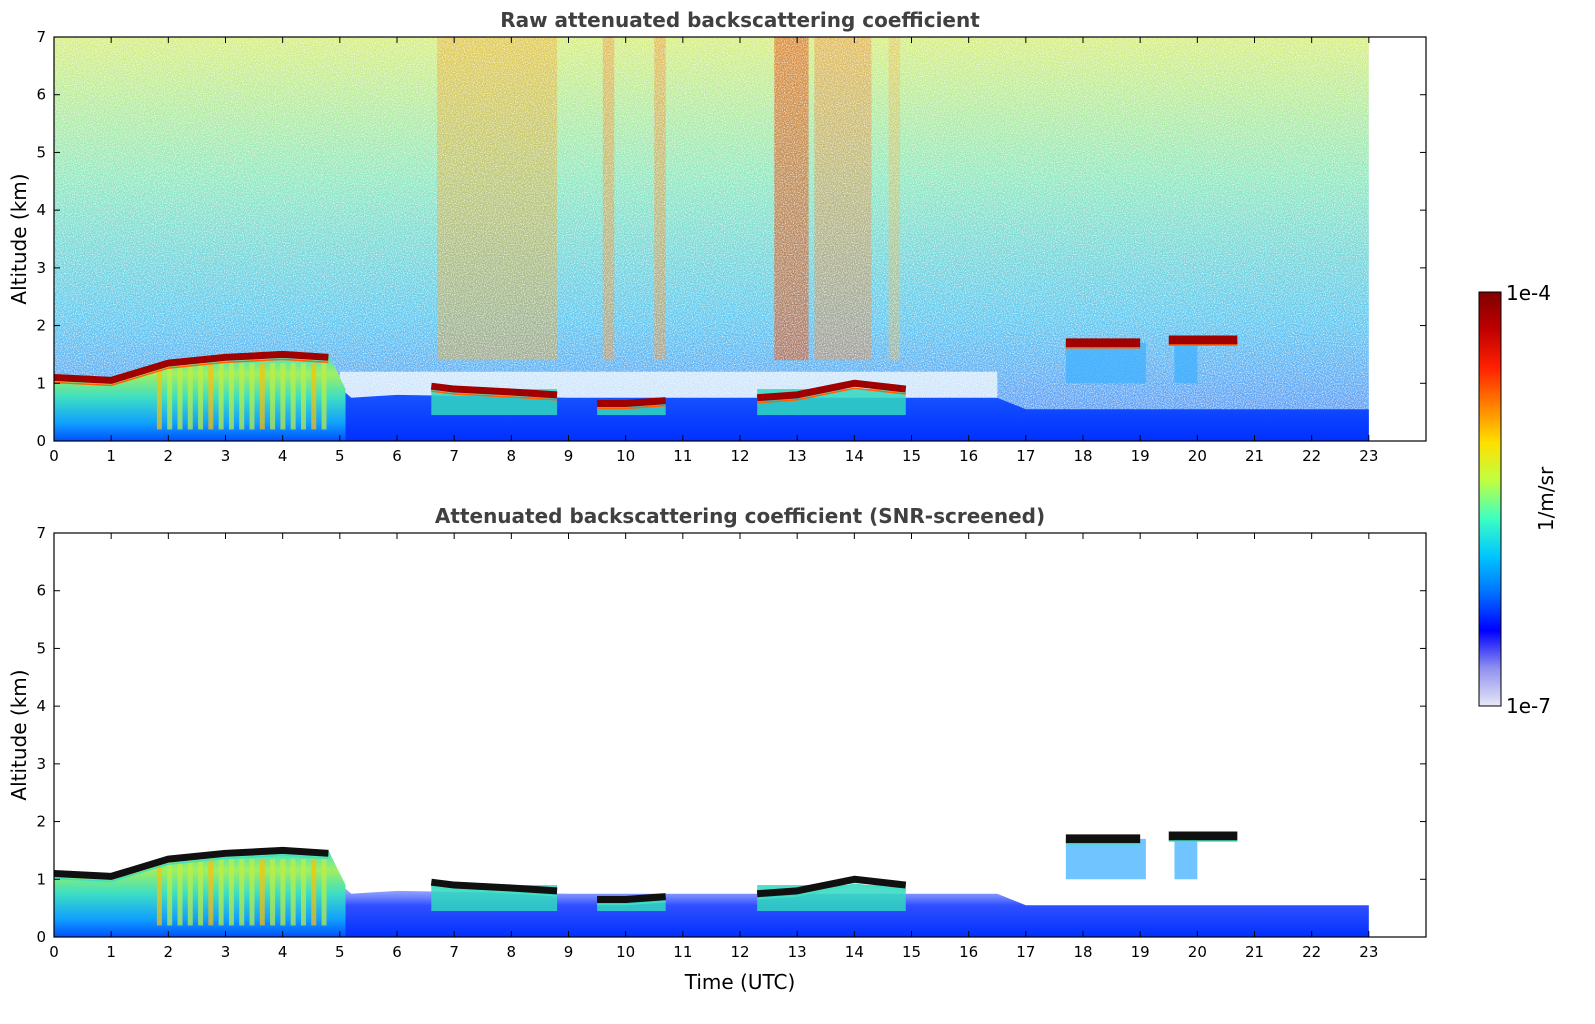  I want to click on y-tick-label: 1, so click(41, 879).